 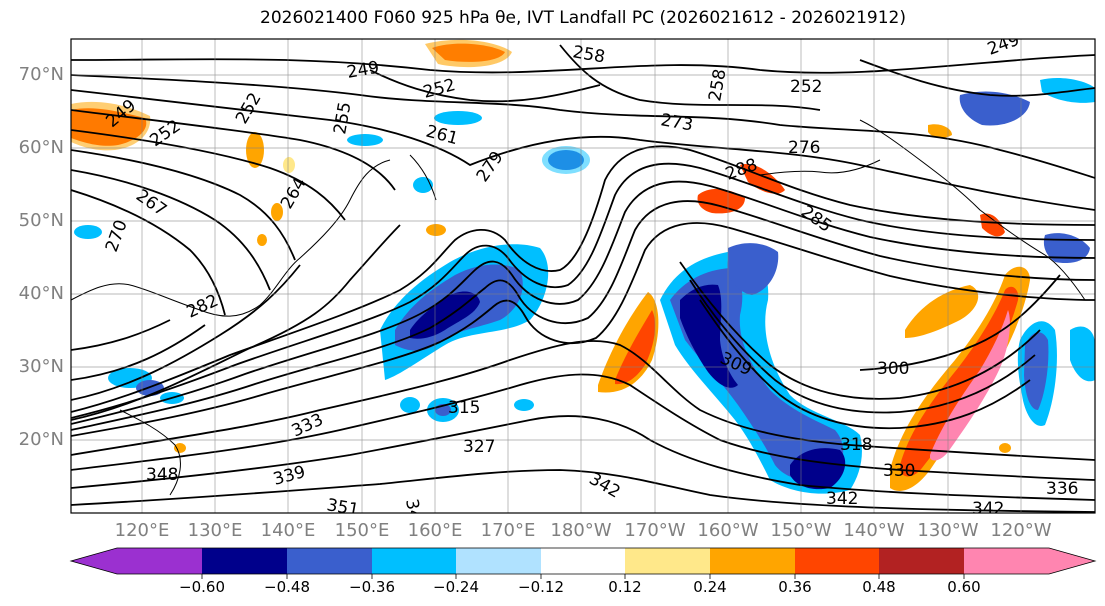 What do you see at coordinates (879, 587) in the screenshot?
I see `colorbar-tick-label: 0.48` at bounding box center [879, 587].